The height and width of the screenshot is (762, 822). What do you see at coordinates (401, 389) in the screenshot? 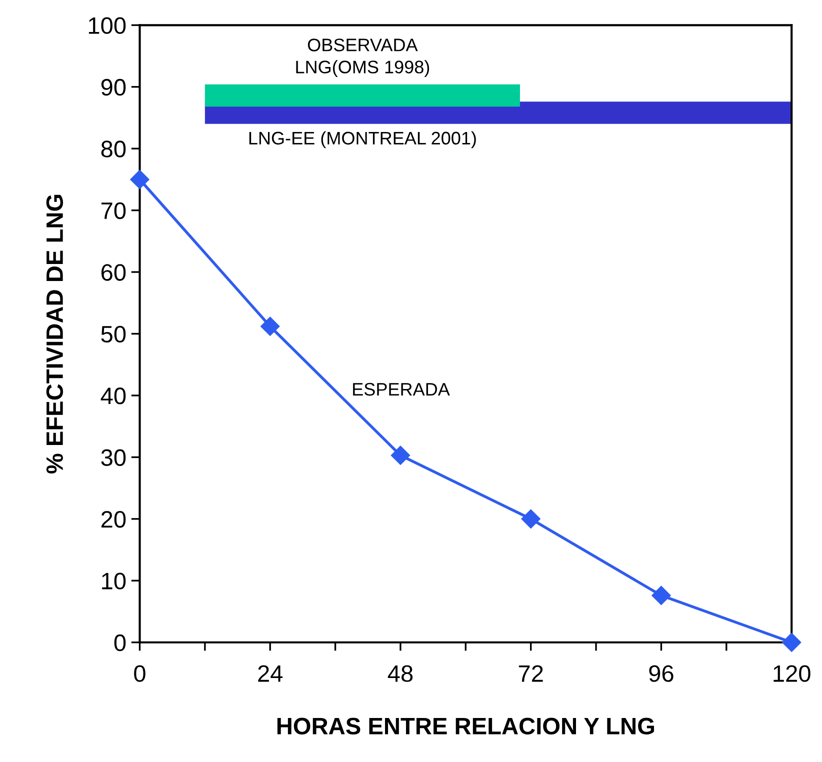
I see `series-label: ESPERADA` at bounding box center [401, 389].